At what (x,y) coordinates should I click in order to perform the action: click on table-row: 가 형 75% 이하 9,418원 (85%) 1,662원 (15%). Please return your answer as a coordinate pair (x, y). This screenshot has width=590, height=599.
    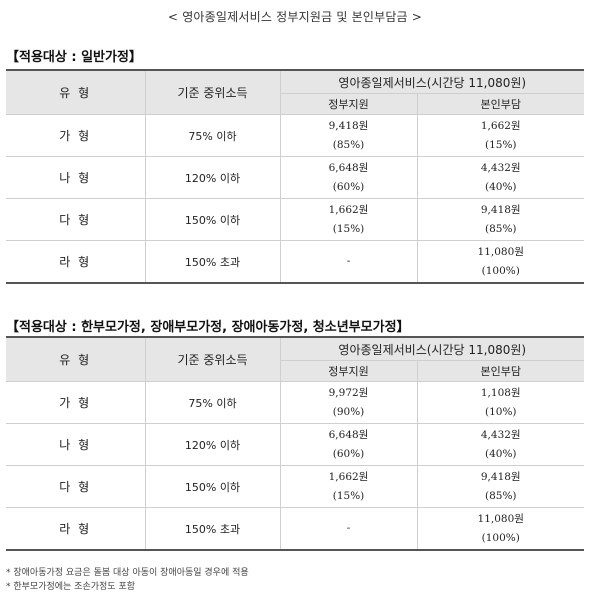
    Looking at the image, I should click on (295, 135).